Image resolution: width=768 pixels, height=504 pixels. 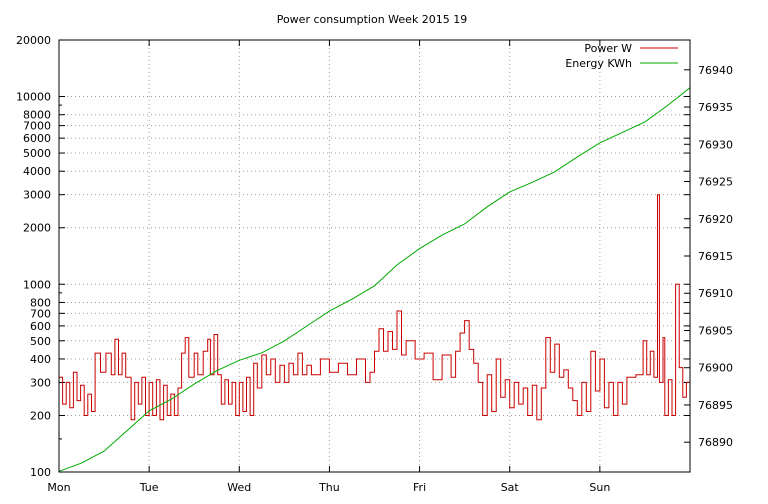 I want to click on y2-tick-label: 76905, so click(x=715, y=330).